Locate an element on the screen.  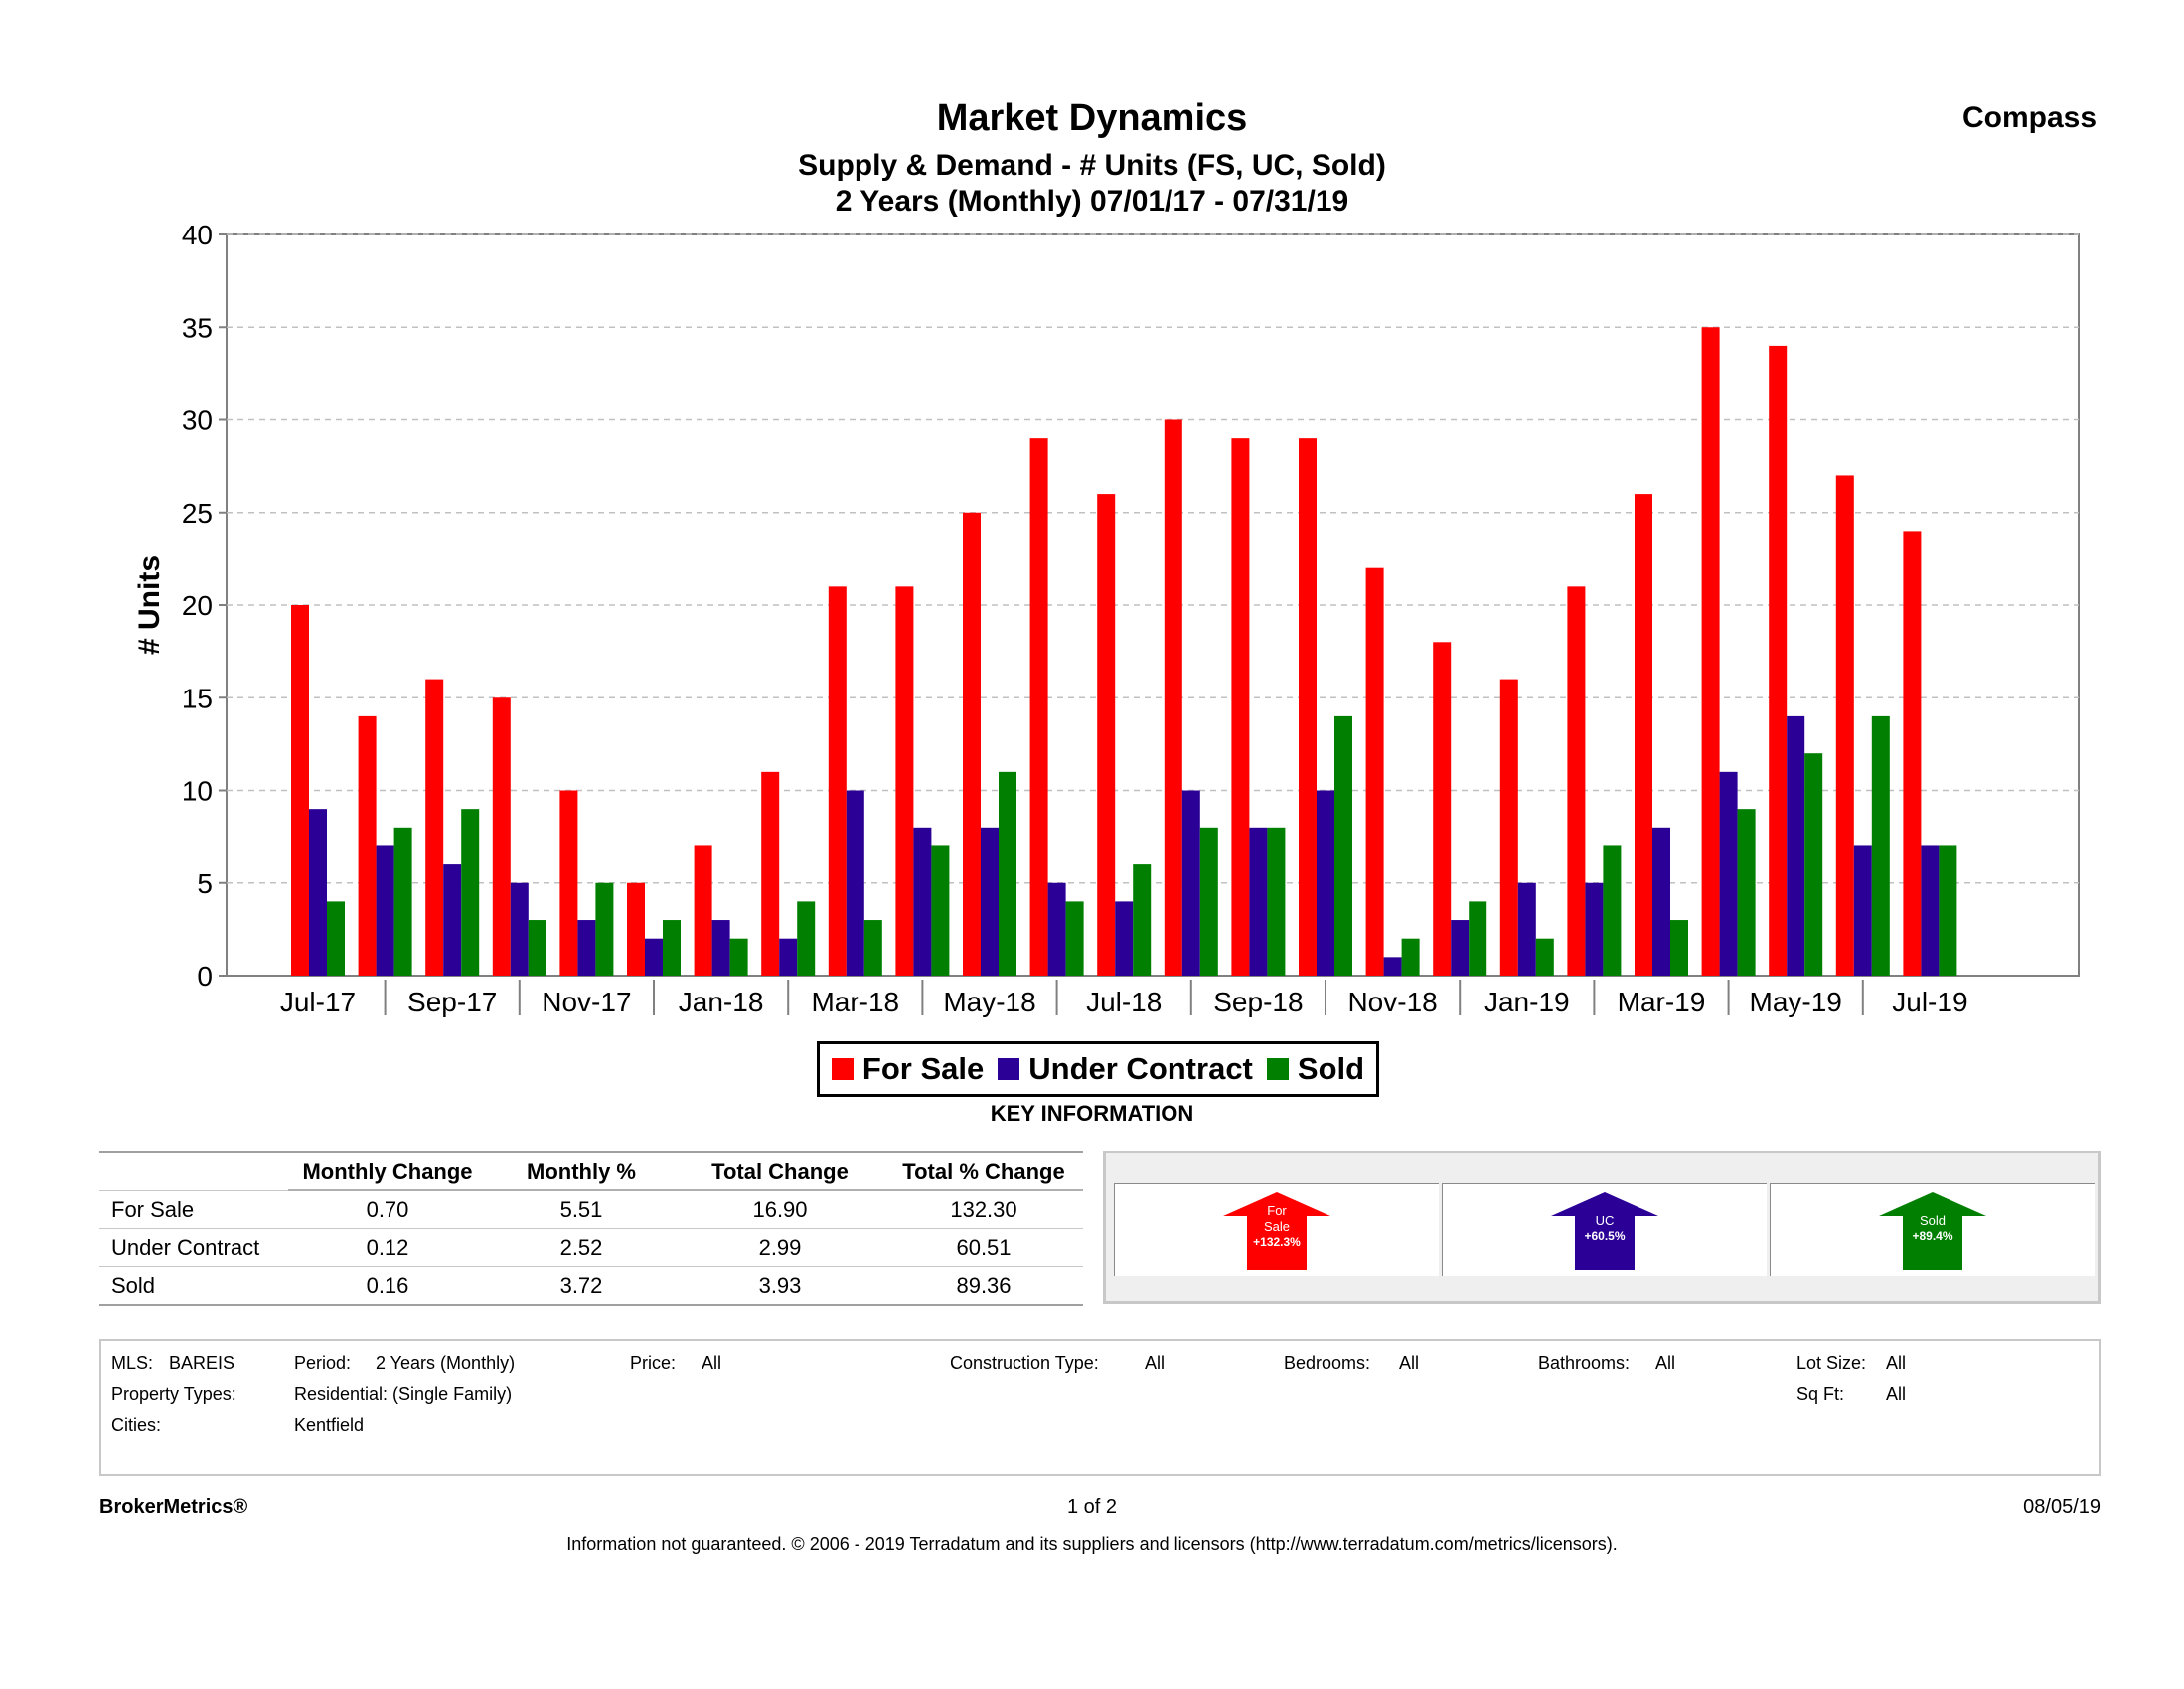
mls-label: MLS: is located at coordinates (132, 1363).